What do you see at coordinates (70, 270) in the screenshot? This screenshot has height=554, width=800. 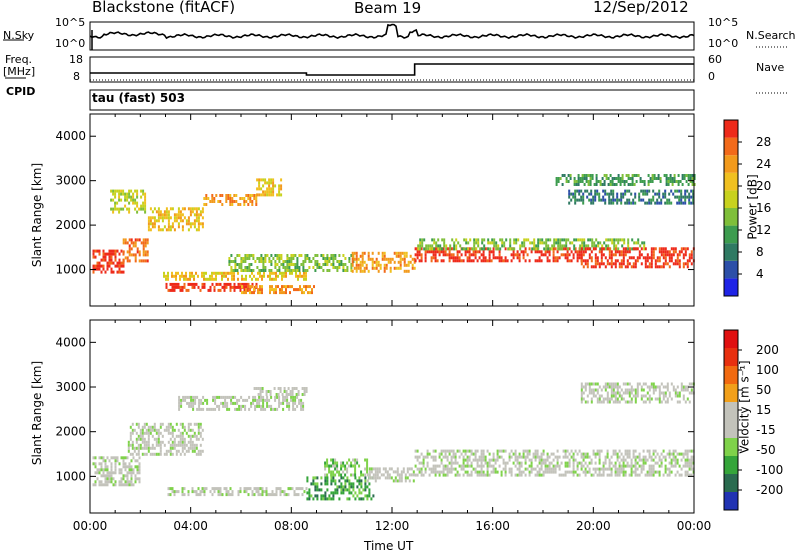 I see `power-ytick-label: 1000` at bounding box center [70, 270].